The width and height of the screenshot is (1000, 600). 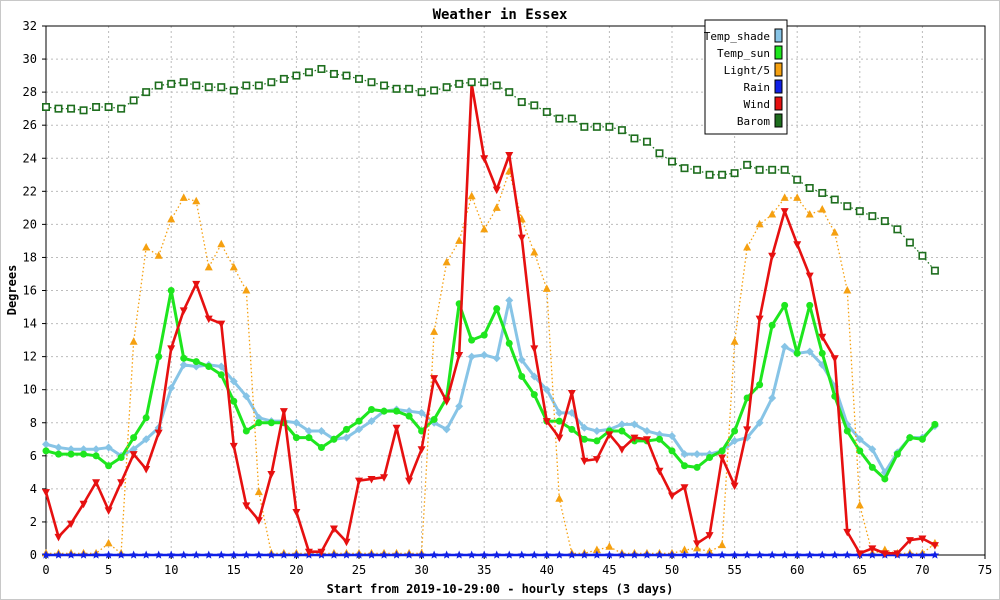 I want to click on y-tick-label: 8, so click(x=33, y=423).